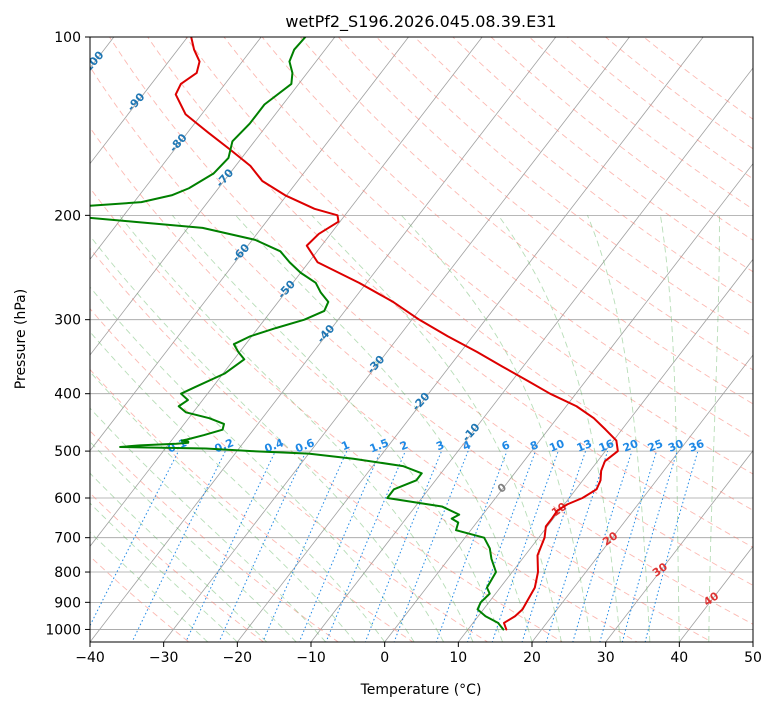  What do you see at coordinates (421, 690) in the screenshot?
I see `x-axis-label: Temperature (°C)` at bounding box center [421, 690].